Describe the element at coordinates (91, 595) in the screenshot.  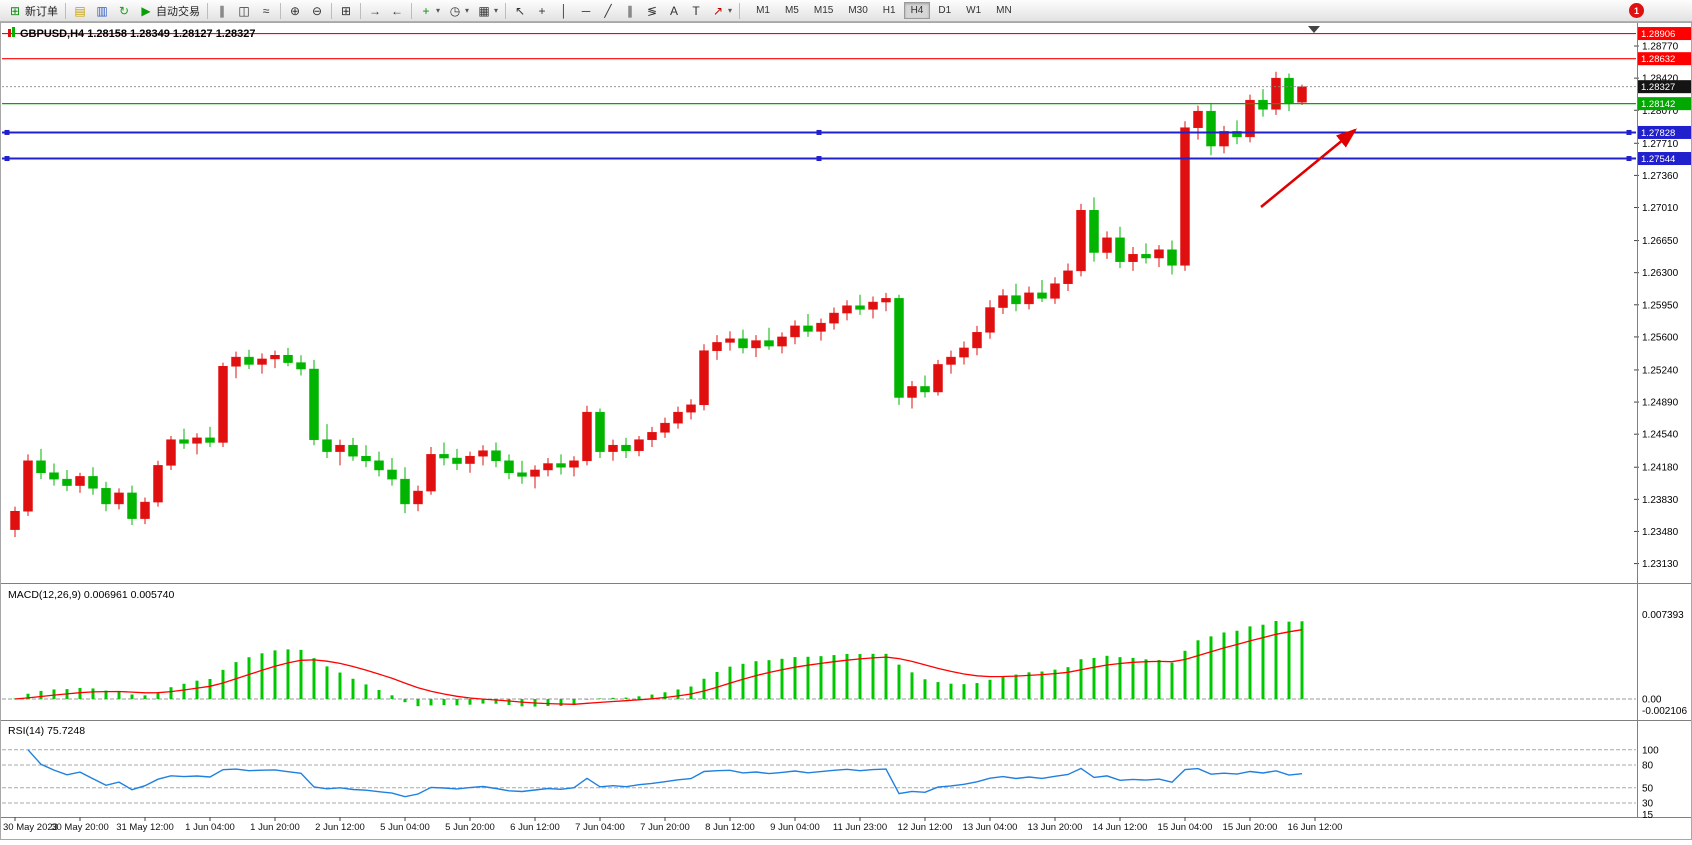
I see `svg-text:MACD(12,26,9) 0.006961 0.00574: MACD(12,26,9) 0.006961 0.005740` at that location.